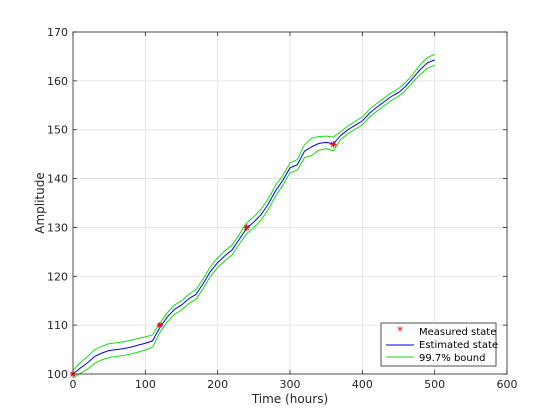 The width and height of the screenshot is (560, 420). Describe the element at coordinates (57, 374) in the screenshot. I see `y-tick-label: 100` at that location.